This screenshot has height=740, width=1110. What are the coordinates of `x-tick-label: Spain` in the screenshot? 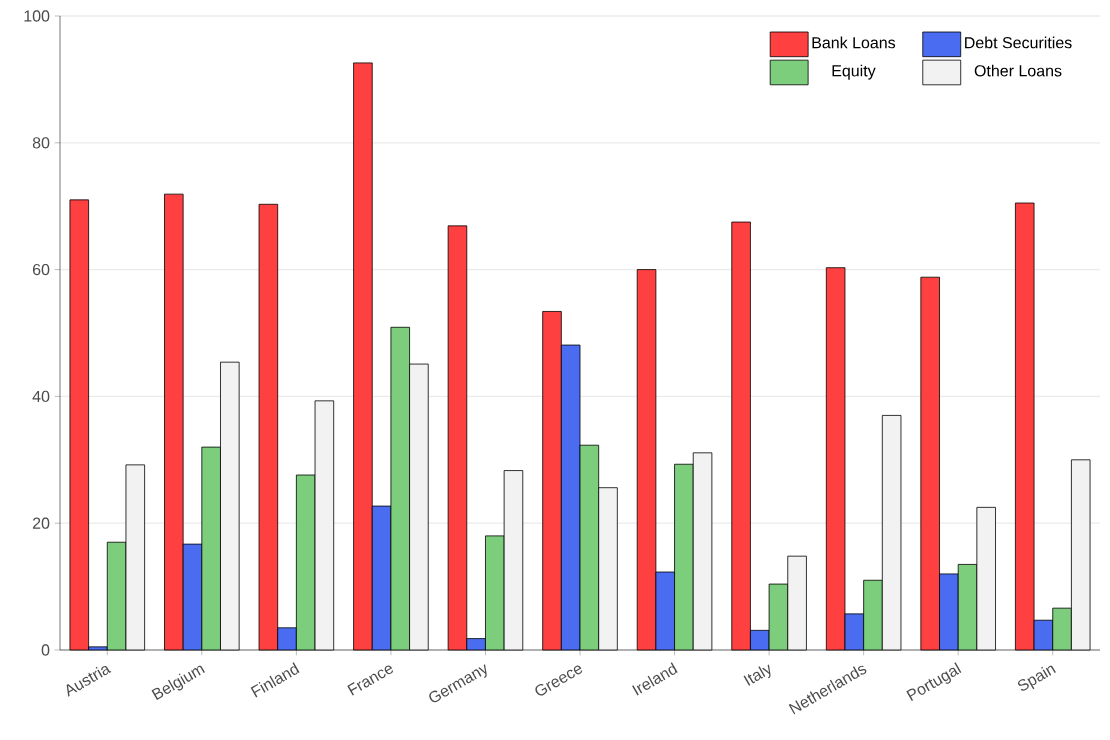 It's located at (1036, 678).